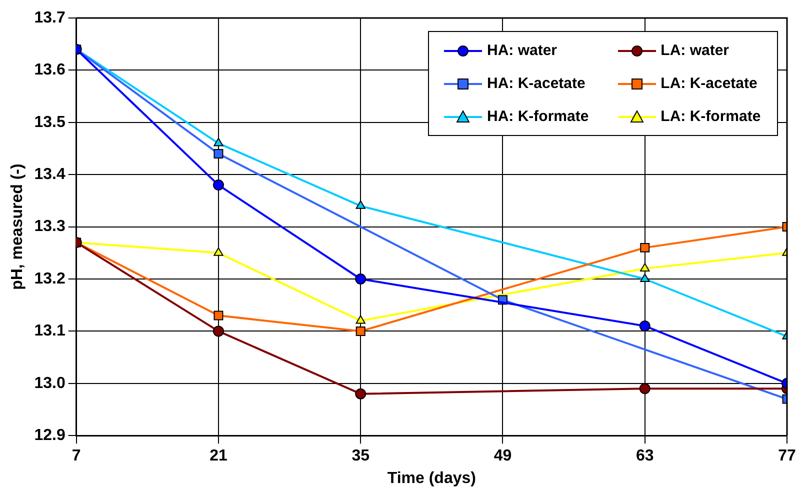 The height and width of the screenshot is (490, 805). I want to click on x-tick-label: 35, so click(361, 456).